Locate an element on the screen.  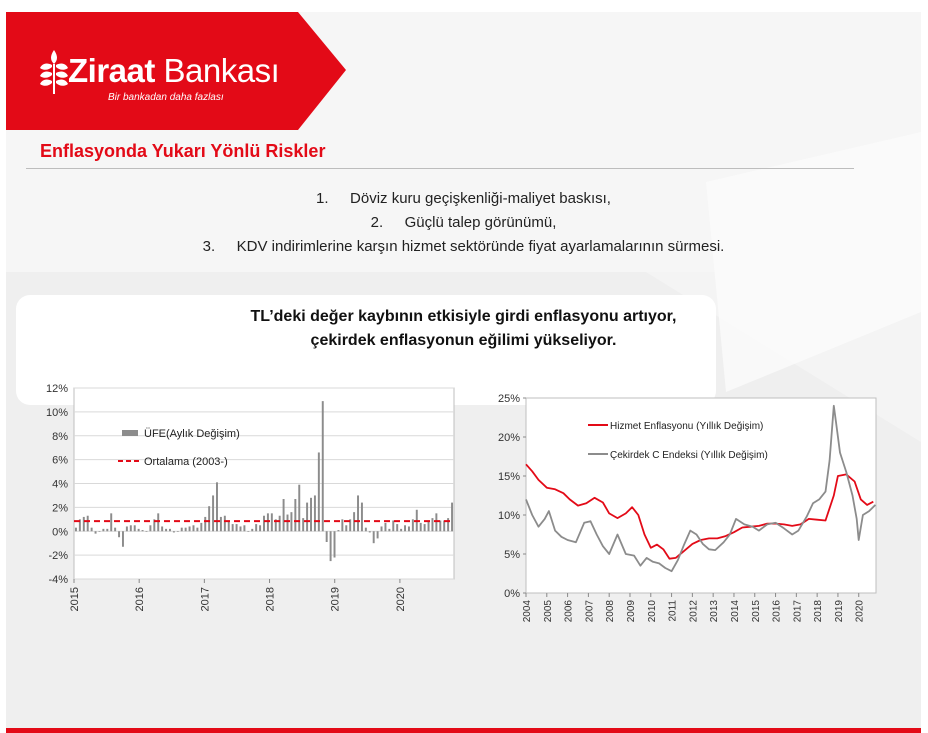
y-tick-label: 0% is located at coordinates (60, 532).